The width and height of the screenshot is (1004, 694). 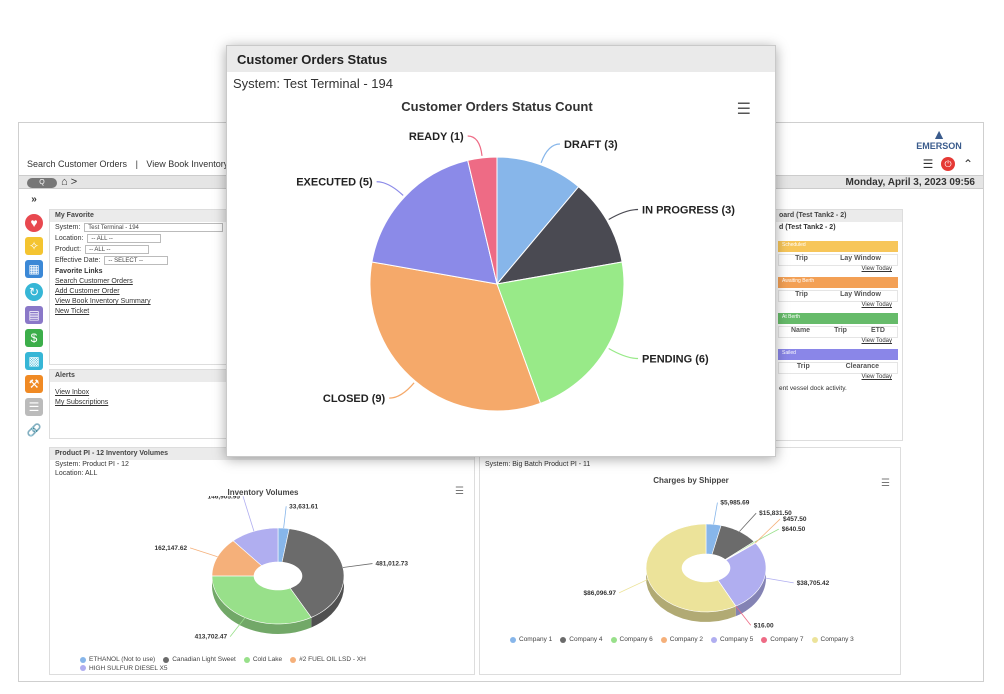 I want to click on home-icon: ⌂ >, so click(x=69, y=182).